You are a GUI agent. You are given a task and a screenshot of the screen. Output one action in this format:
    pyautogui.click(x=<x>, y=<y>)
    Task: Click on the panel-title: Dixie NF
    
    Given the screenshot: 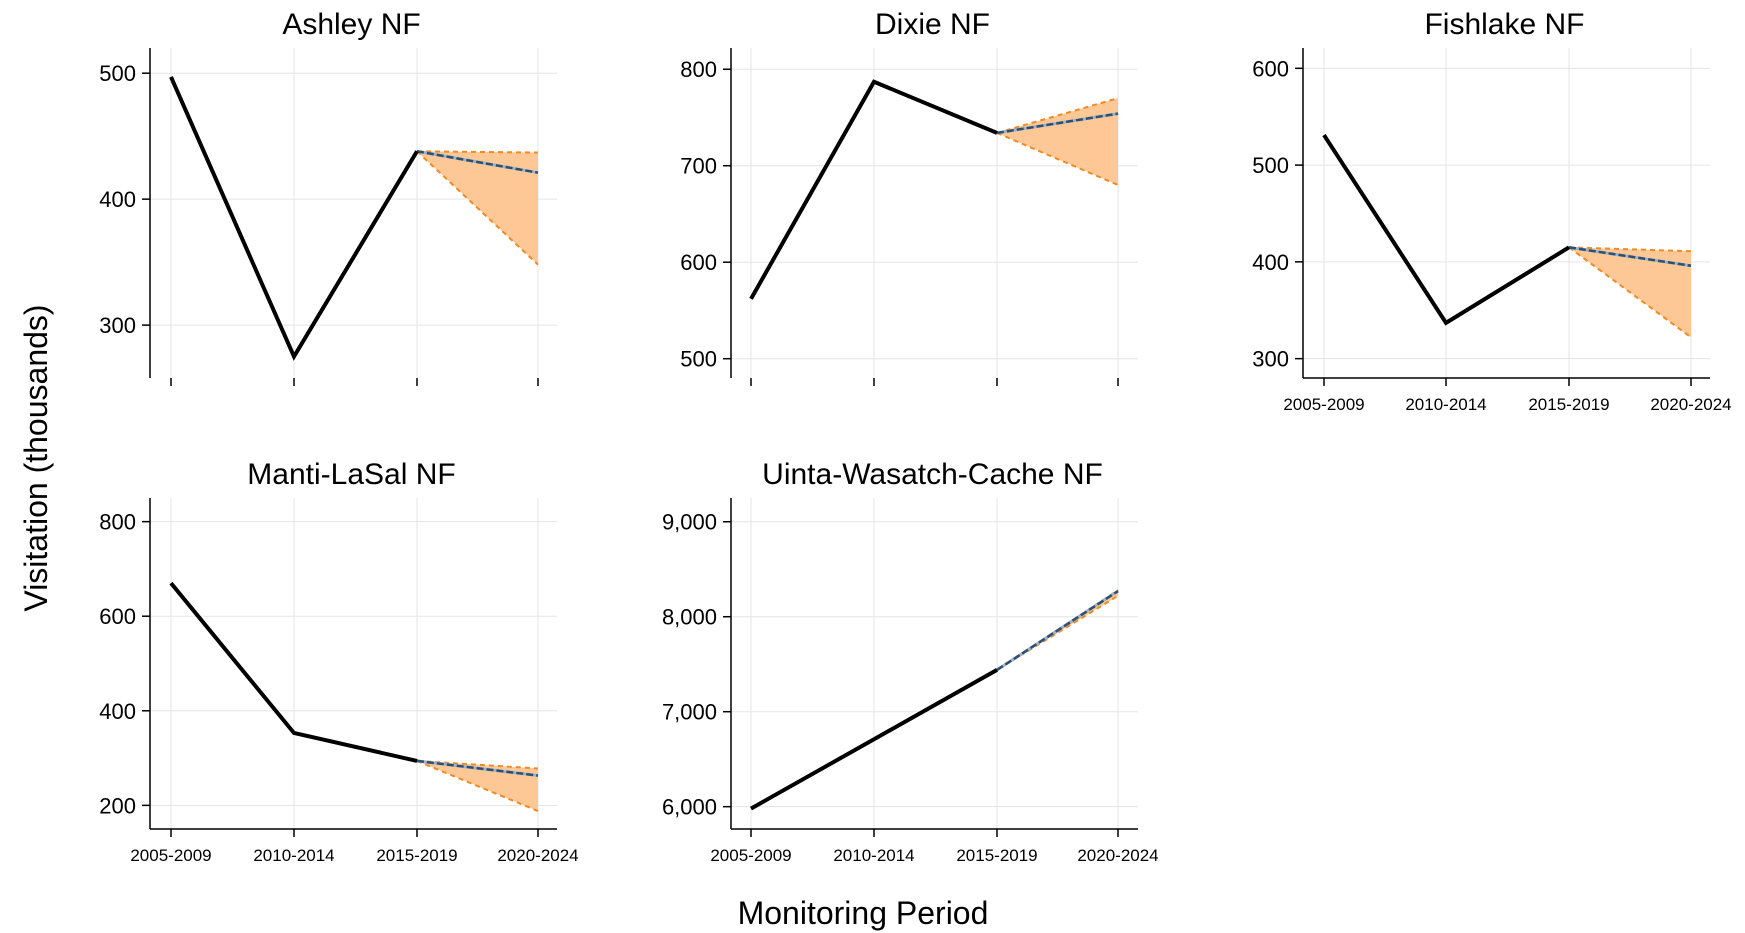 What is the action you would take?
    pyautogui.click(x=932, y=24)
    